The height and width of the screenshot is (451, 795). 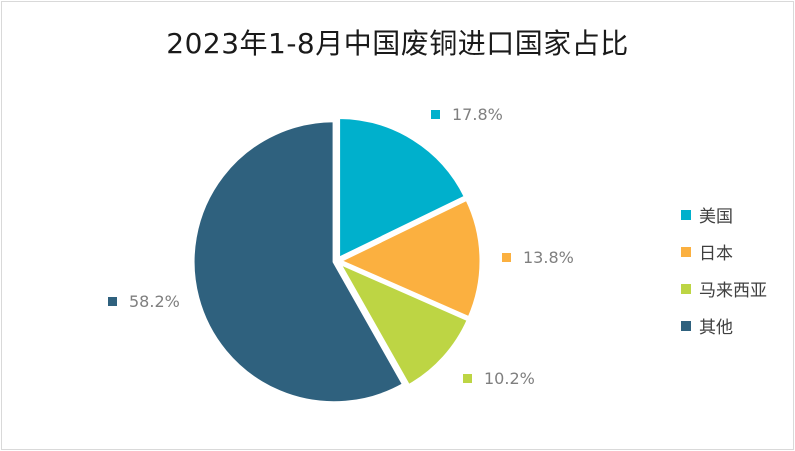 I want to click on chart-title: 2023年1-8月中国废铜进口国家占比, so click(x=397, y=43).